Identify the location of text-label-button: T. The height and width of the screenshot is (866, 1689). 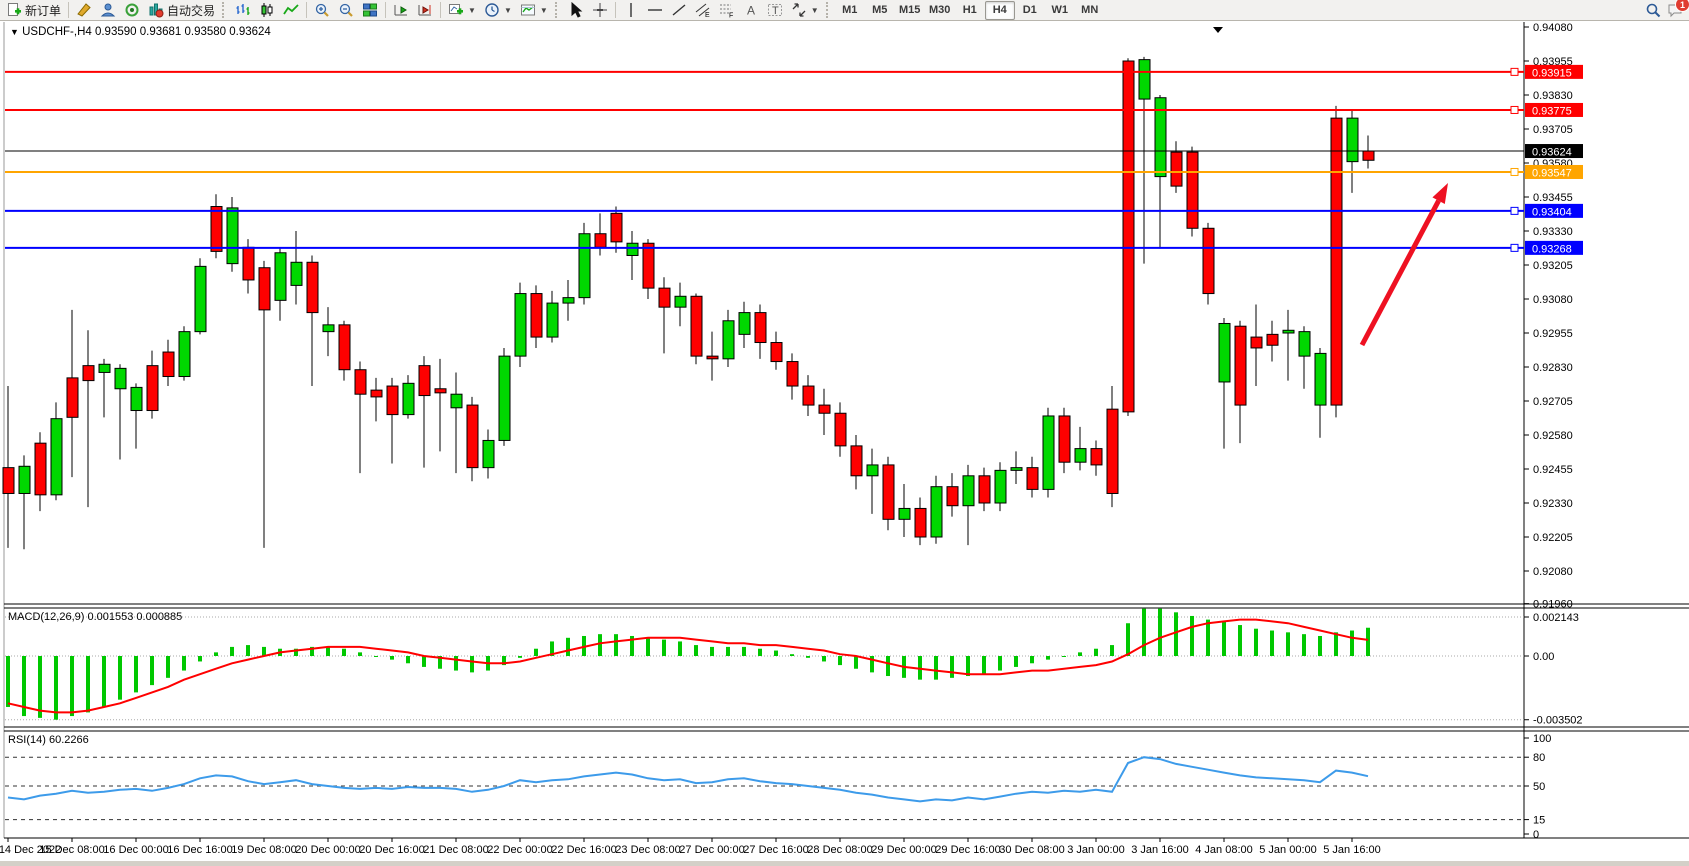
(775, 10).